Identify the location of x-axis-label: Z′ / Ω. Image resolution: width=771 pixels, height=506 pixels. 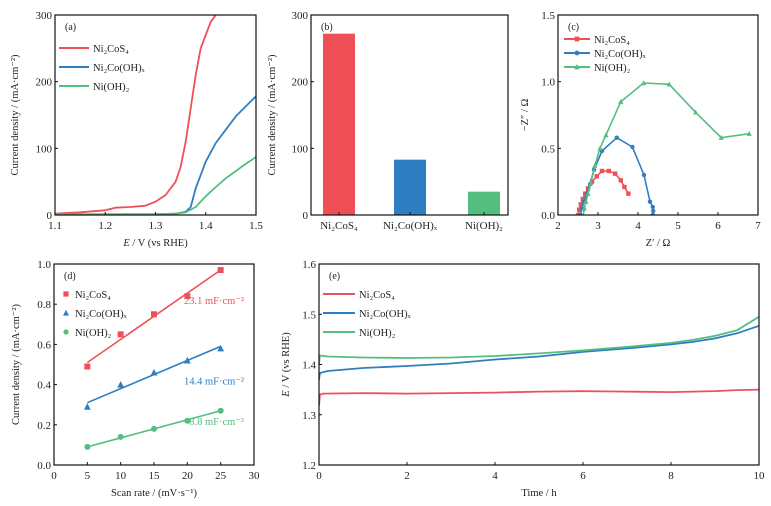
(658, 243).